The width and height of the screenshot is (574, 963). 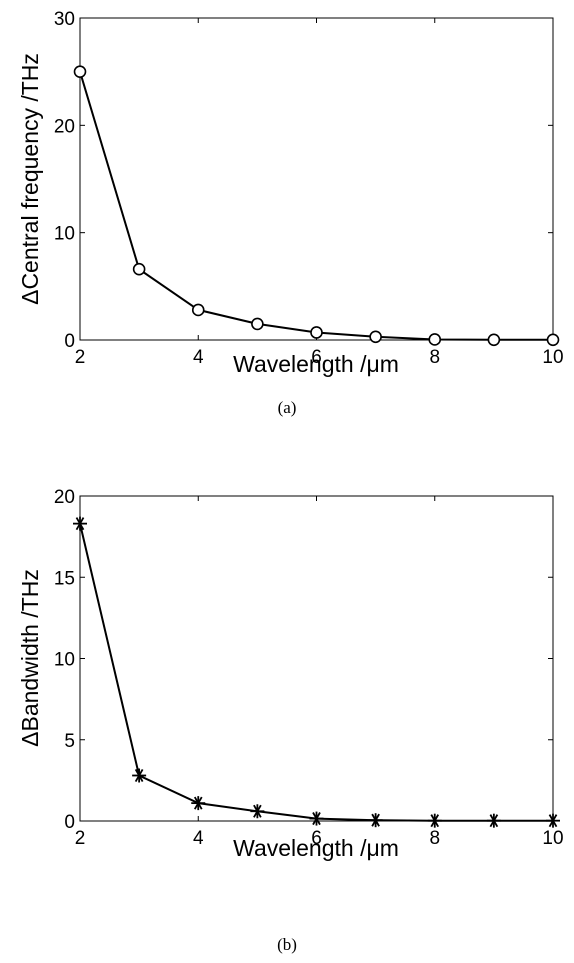 What do you see at coordinates (30, 658) in the screenshot?
I see `chart-b-y-axis-label: ΔBandwidth /THz` at bounding box center [30, 658].